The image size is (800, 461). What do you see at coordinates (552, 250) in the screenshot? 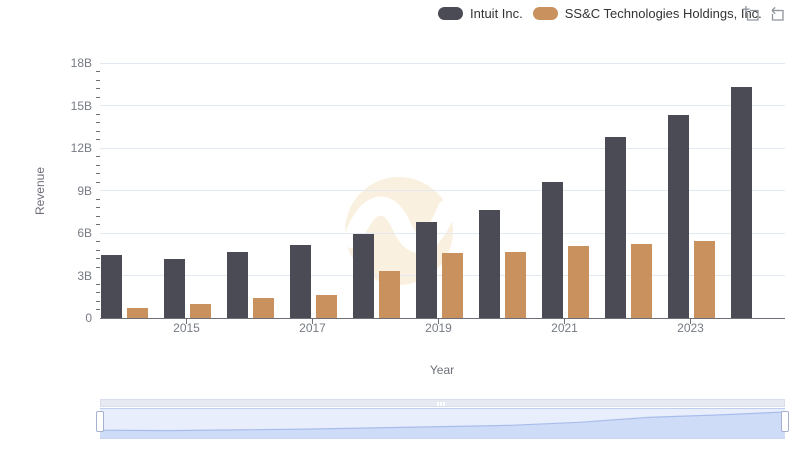
I see `bar-intuit-2021` at bounding box center [552, 250].